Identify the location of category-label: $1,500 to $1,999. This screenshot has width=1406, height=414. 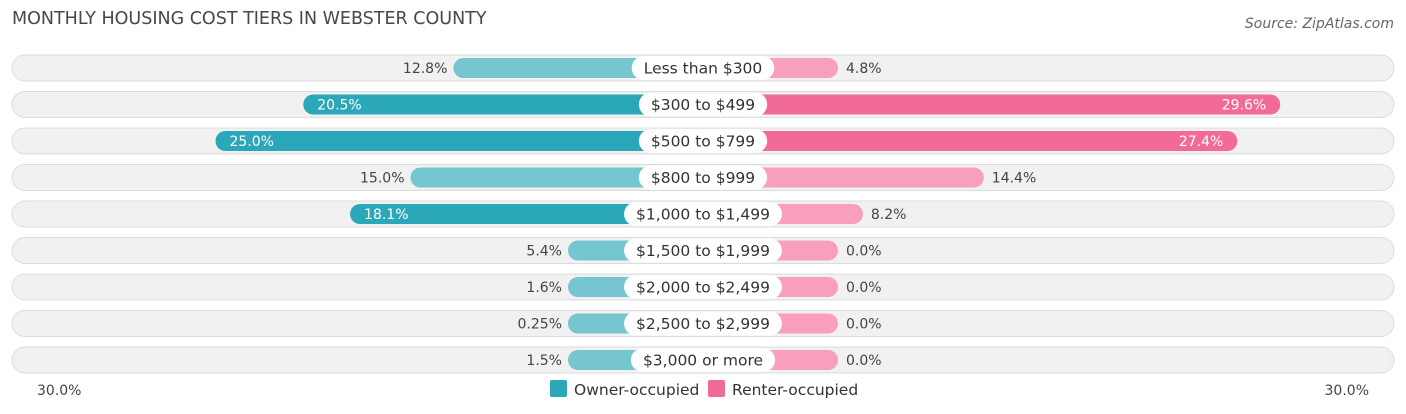
(703, 251).